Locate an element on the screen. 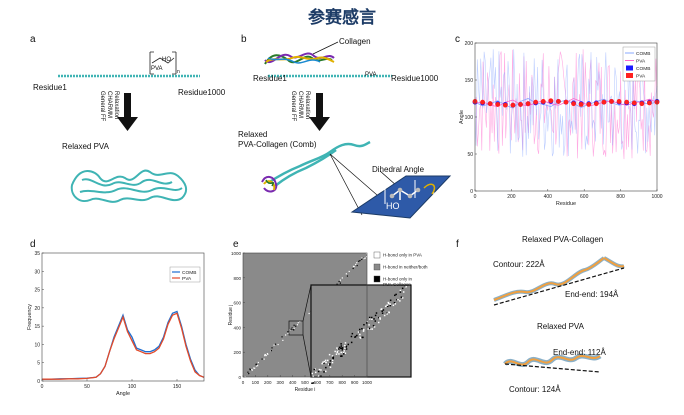 This screenshot has width=684, height=415. panel-d-letter: d is located at coordinates (33, 244).